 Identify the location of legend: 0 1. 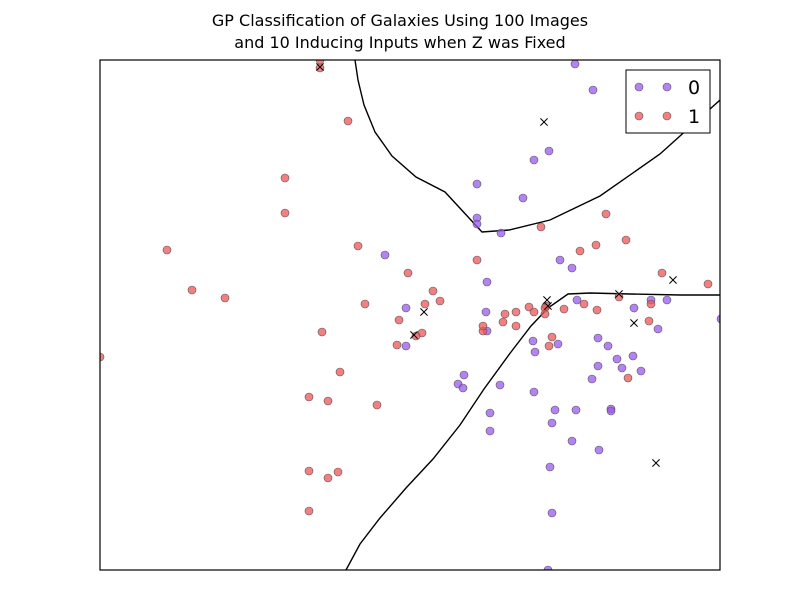
(668, 101).